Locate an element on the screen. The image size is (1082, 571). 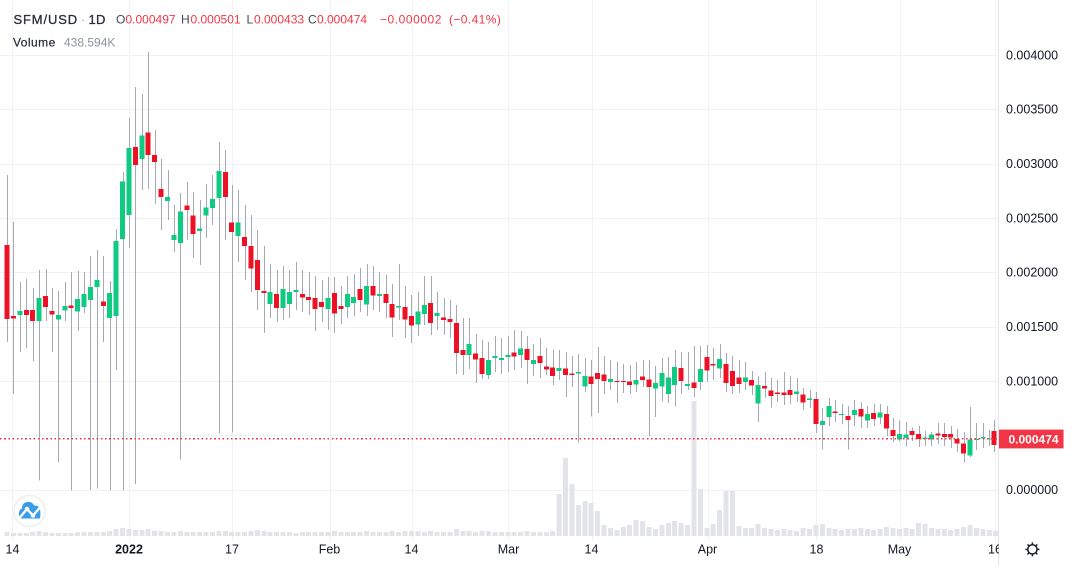
svg-text: Volume is located at coordinates (34, 43).